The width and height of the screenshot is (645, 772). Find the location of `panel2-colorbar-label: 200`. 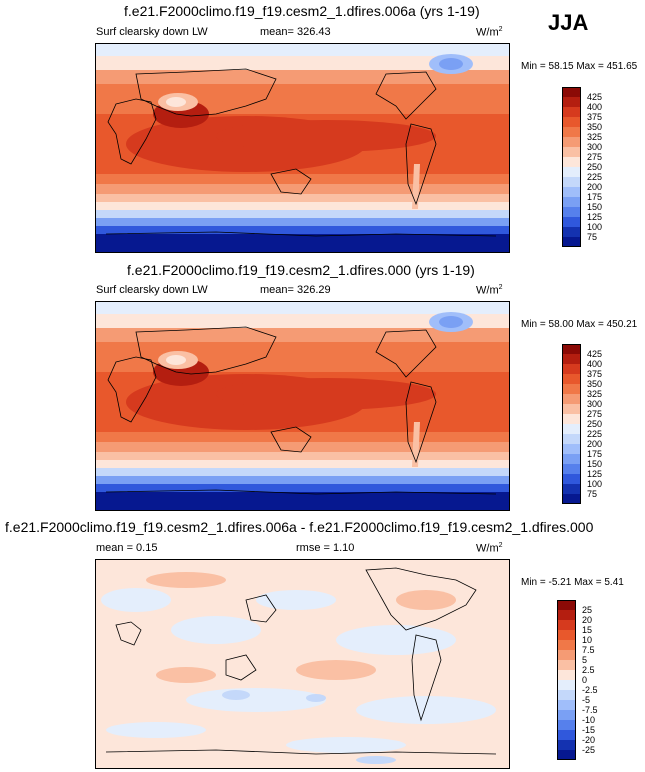

panel2-colorbar-label: 200 is located at coordinates (595, 444).